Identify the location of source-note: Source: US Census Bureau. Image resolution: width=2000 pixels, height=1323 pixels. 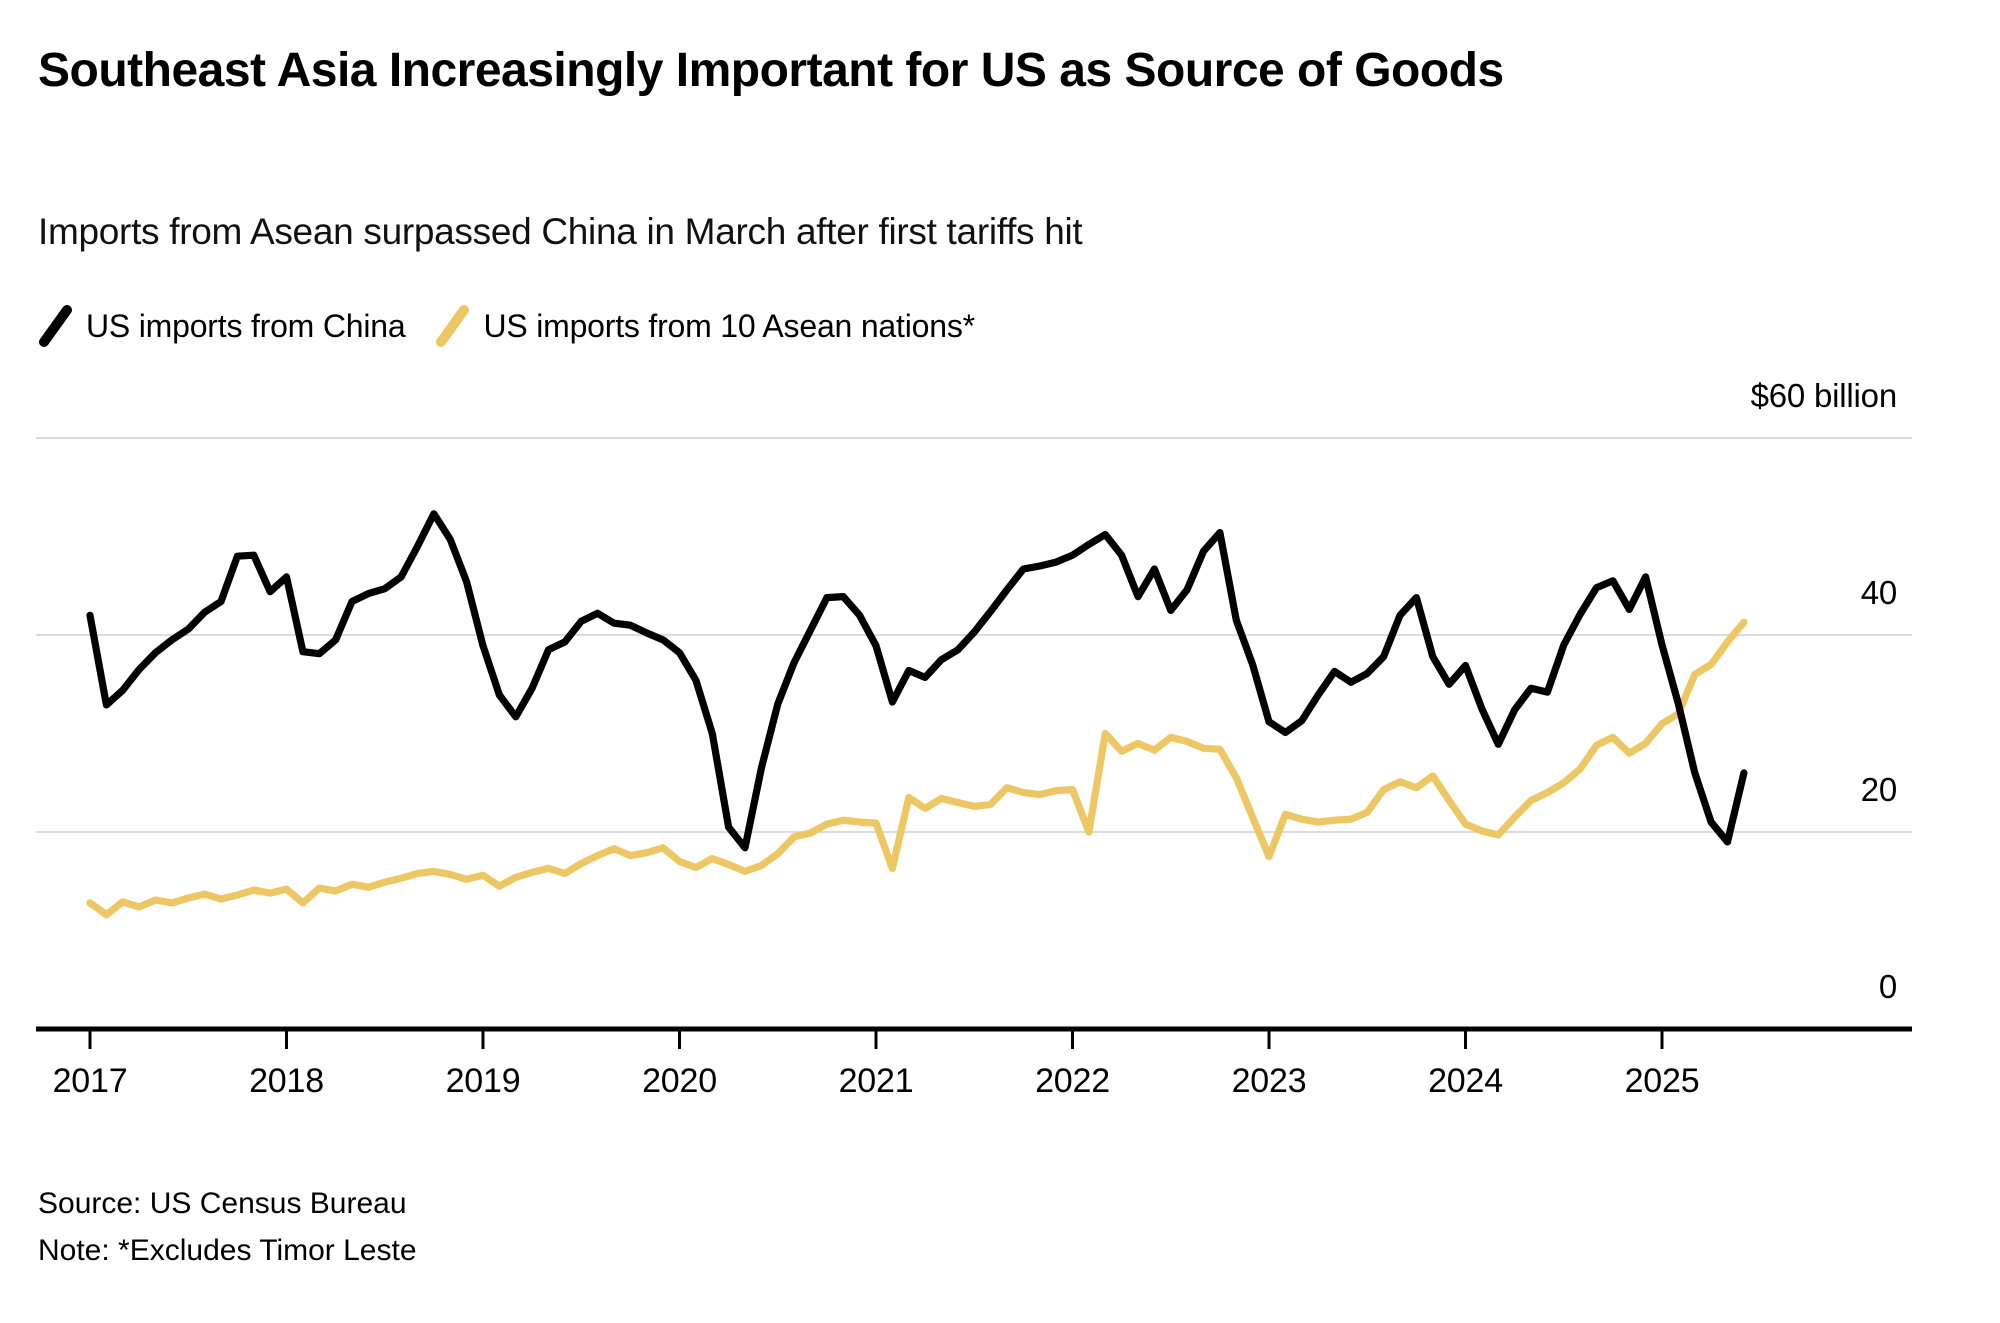
(222, 1203).